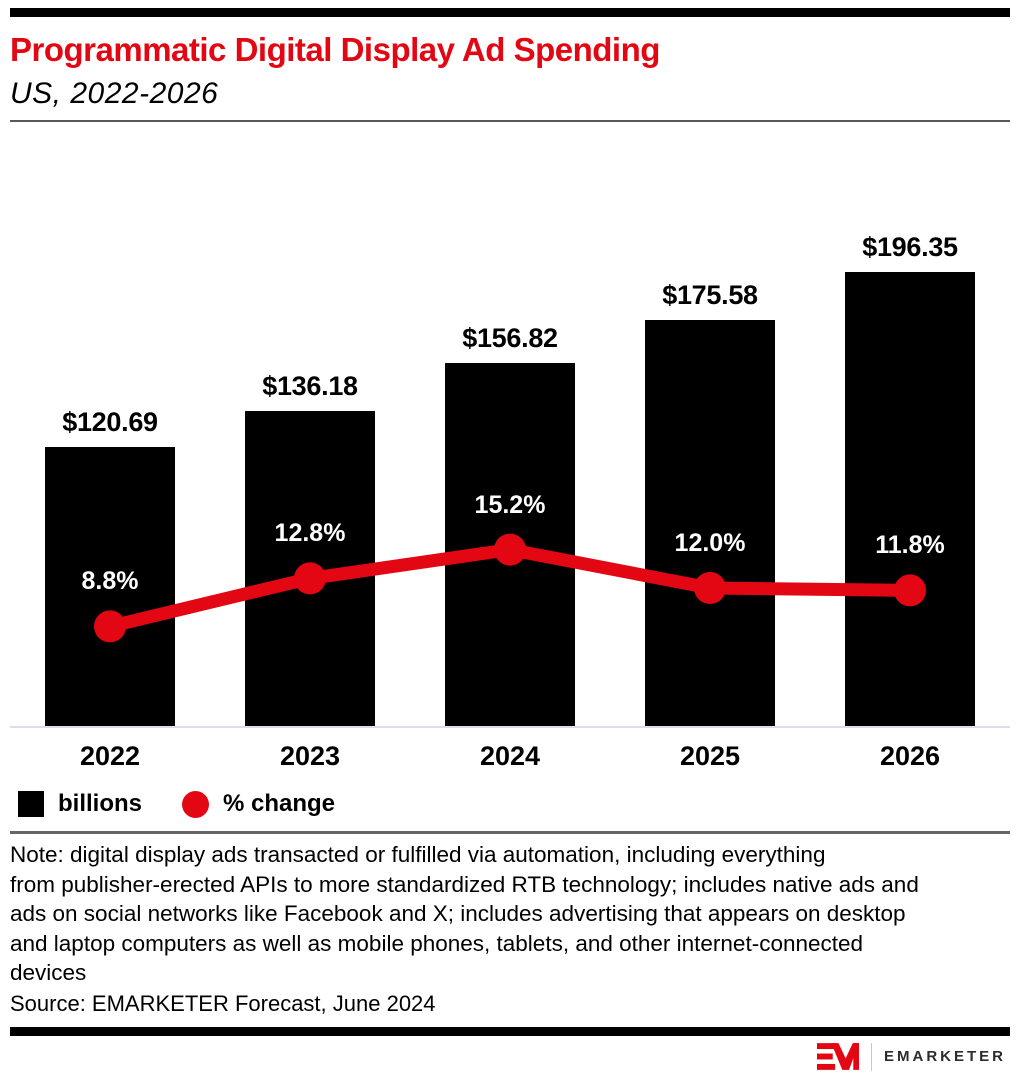 The height and width of the screenshot is (1080, 1020). What do you see at coordinates (510, 544) in the screenshot?
I see `bar-2024` at bounding box center [510, 544].